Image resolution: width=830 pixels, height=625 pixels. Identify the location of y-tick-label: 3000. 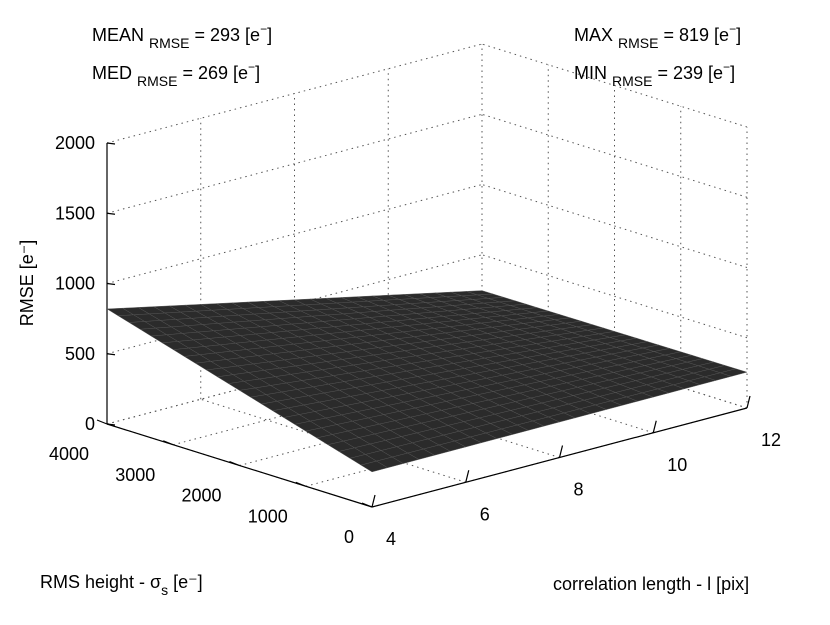
(135, 475).